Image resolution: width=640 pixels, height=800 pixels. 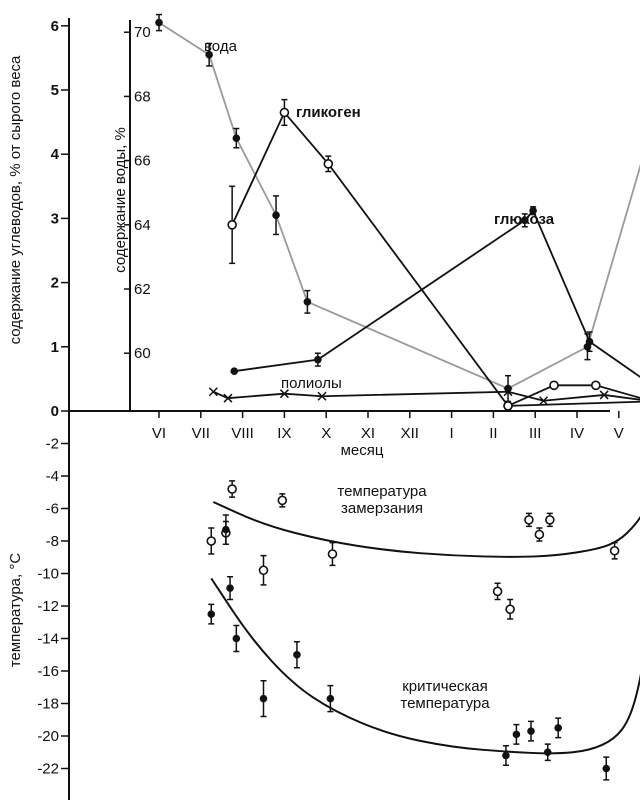 I want to click on month-tick-label: VI, so click(x=159, y=433).